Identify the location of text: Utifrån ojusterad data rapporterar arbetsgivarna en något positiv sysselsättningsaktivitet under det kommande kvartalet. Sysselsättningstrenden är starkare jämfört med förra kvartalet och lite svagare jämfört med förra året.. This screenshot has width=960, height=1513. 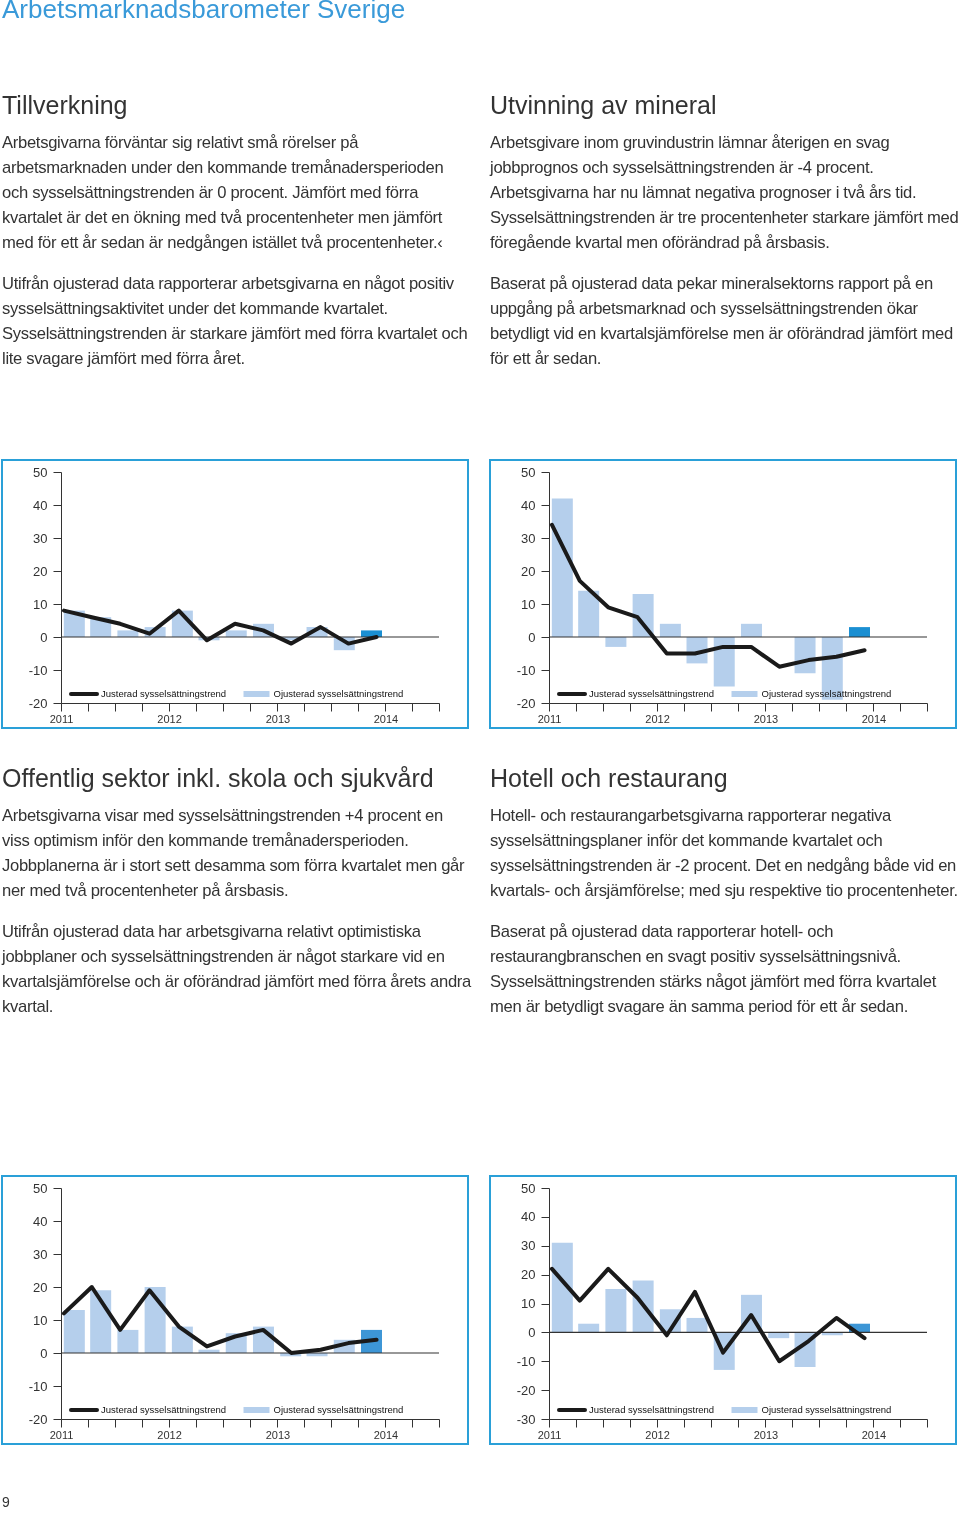
(235, 321).